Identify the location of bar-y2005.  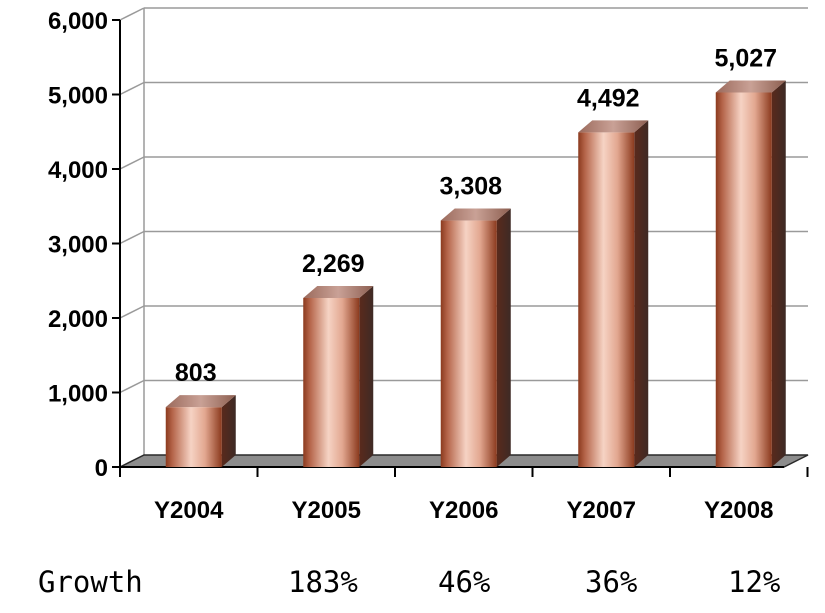
(338, 376).